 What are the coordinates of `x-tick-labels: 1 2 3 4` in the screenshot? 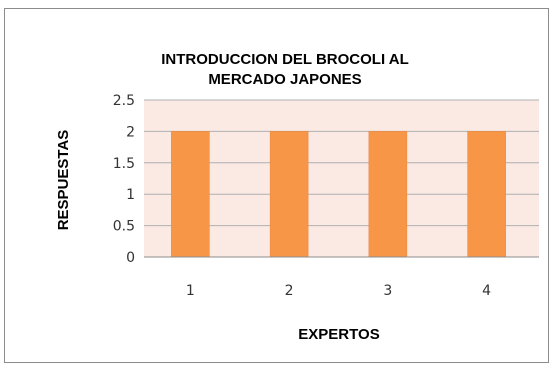 It's located at (338, 291).